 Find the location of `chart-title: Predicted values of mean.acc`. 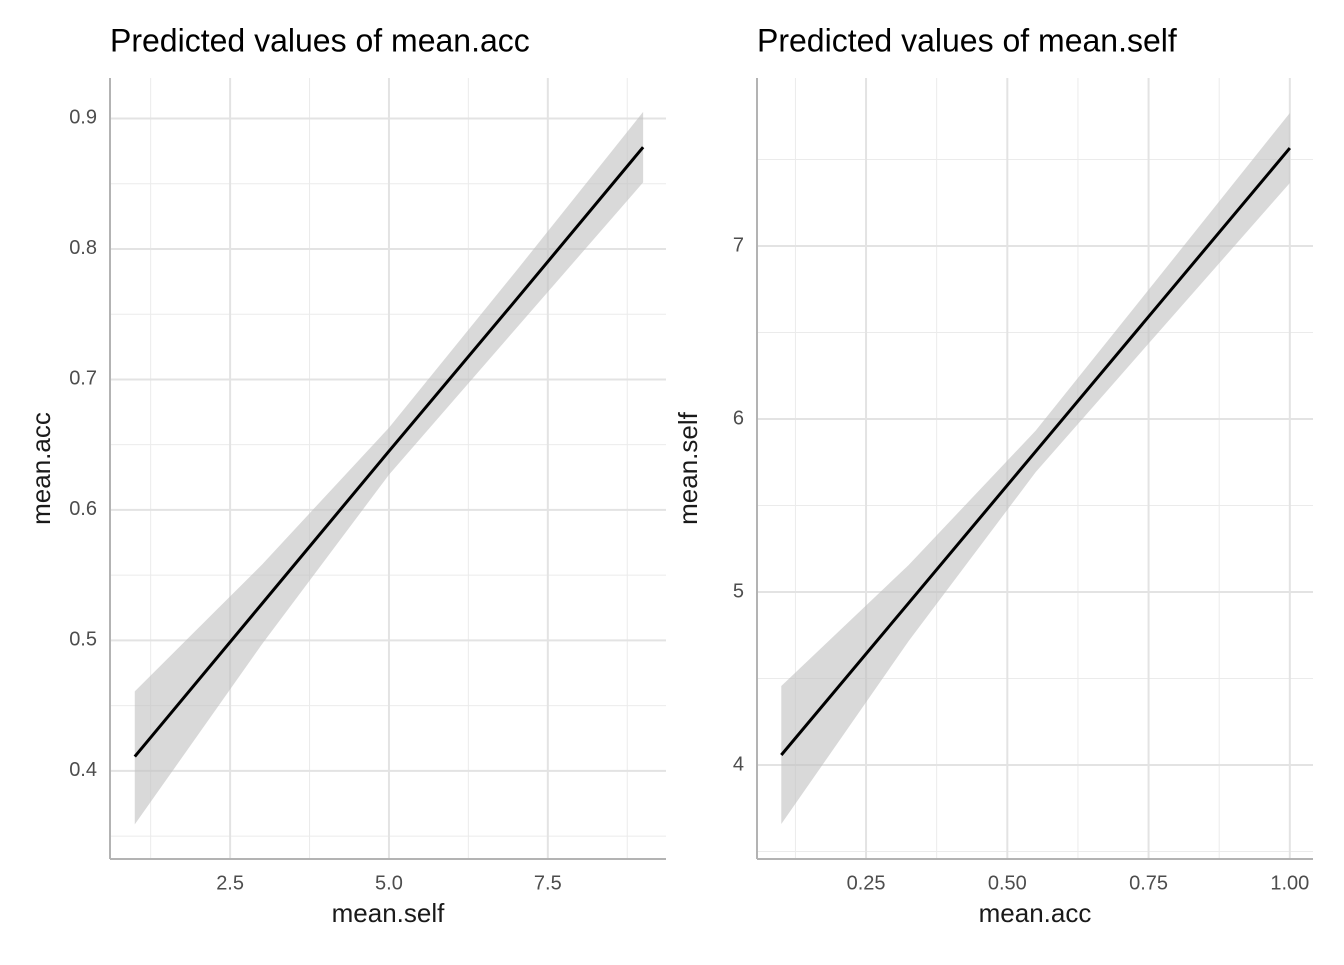

chart-title: Predicted values of mean.acc is located at coordinates (320, 40).